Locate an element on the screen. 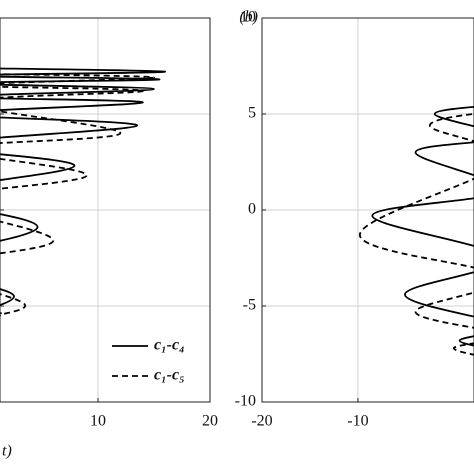 The width and height of the screenshot is (474, 474). x-axis-label: t) is located at coordinates (7, 451).